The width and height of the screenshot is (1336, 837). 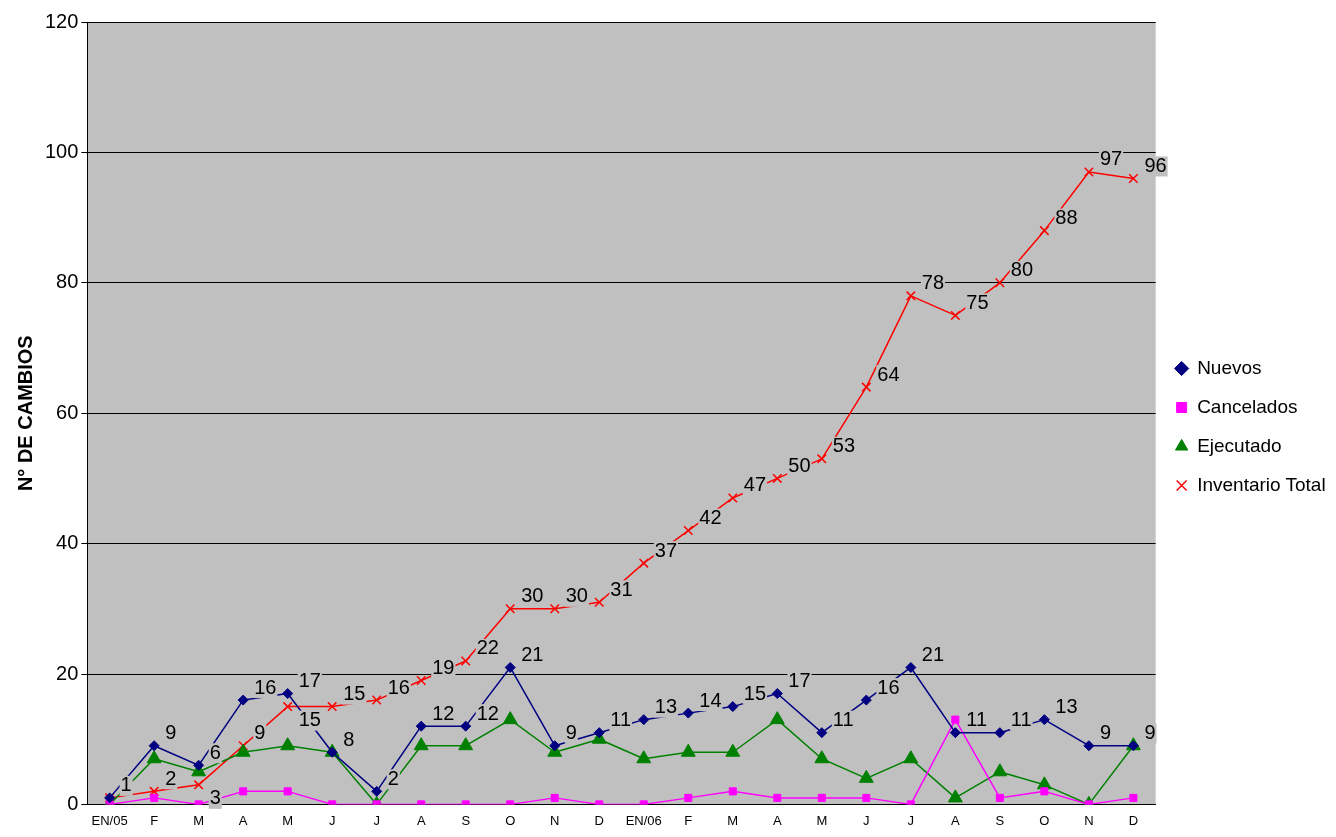 What do you see at coordinates (1155, 165) in the screenshot?
I see `data-label: 96` at bounding box center [1155, 165].